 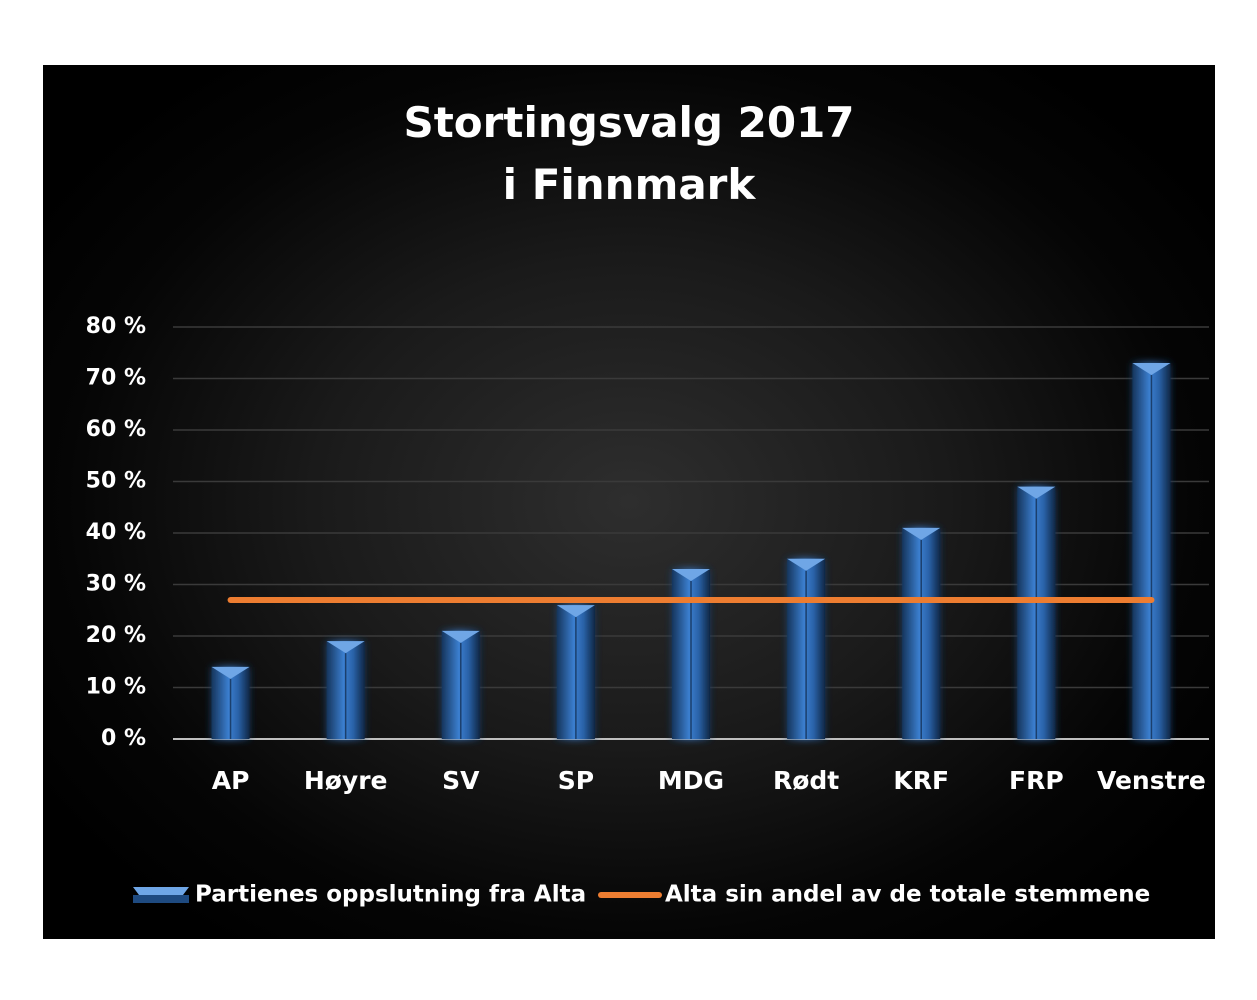 I want to click on x-tick-label: MDG, so click(x=691, y=780).